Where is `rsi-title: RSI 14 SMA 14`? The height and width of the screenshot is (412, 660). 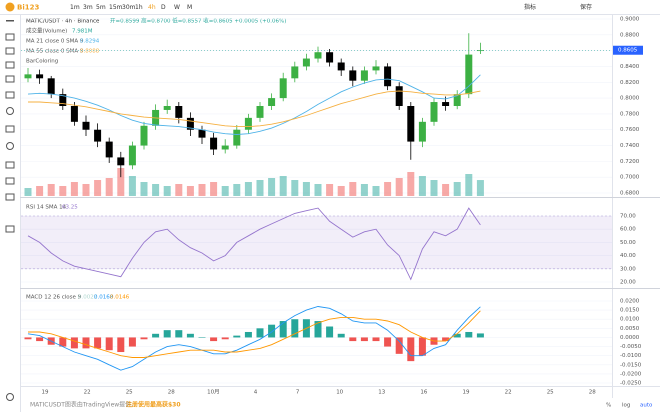 rsi-title: RSI 14 SMA 14 is located at coordinates (46, 208).